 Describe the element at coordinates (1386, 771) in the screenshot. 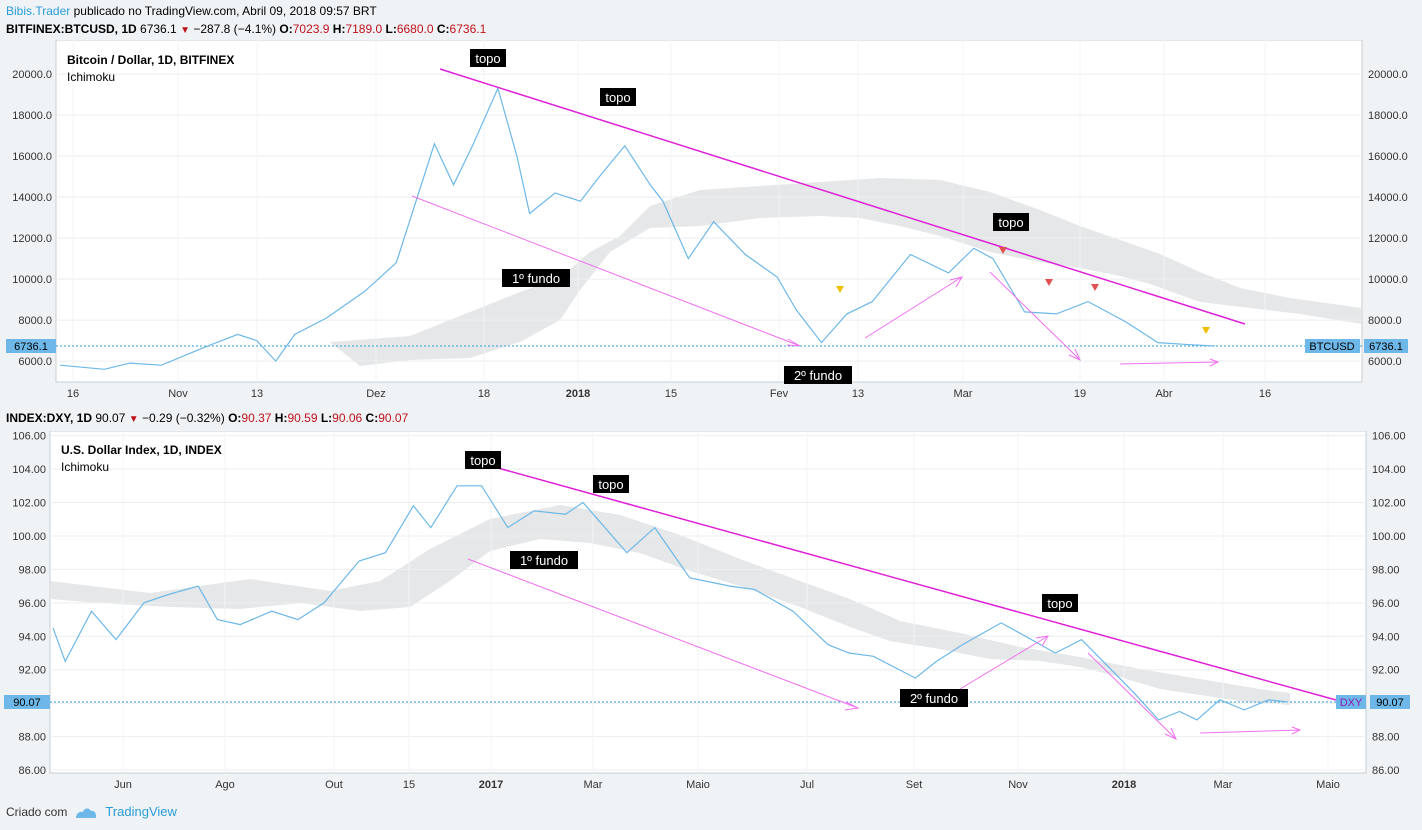

I see `y-tick-label-right: 86.00` at that location.